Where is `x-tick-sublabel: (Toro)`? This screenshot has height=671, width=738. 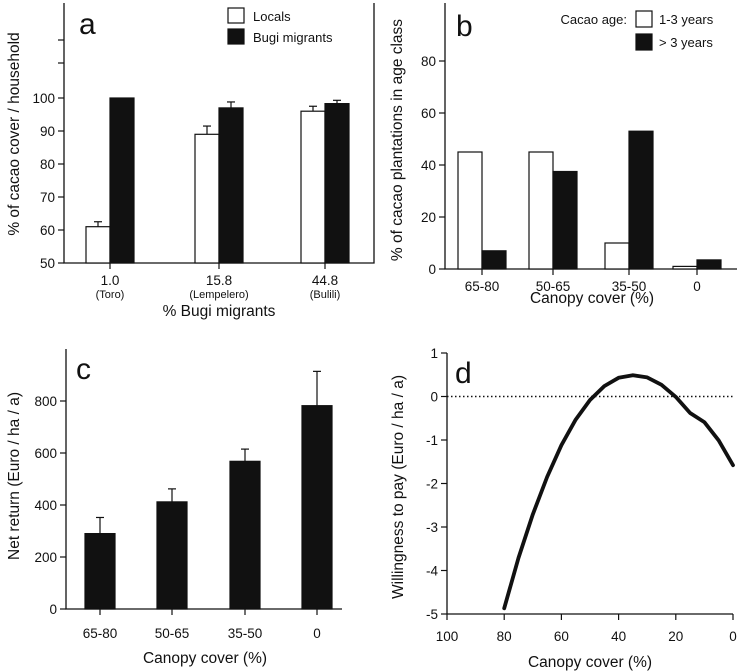
x-tick-sublabel: (Toro) is located at coordinates (110, 295).